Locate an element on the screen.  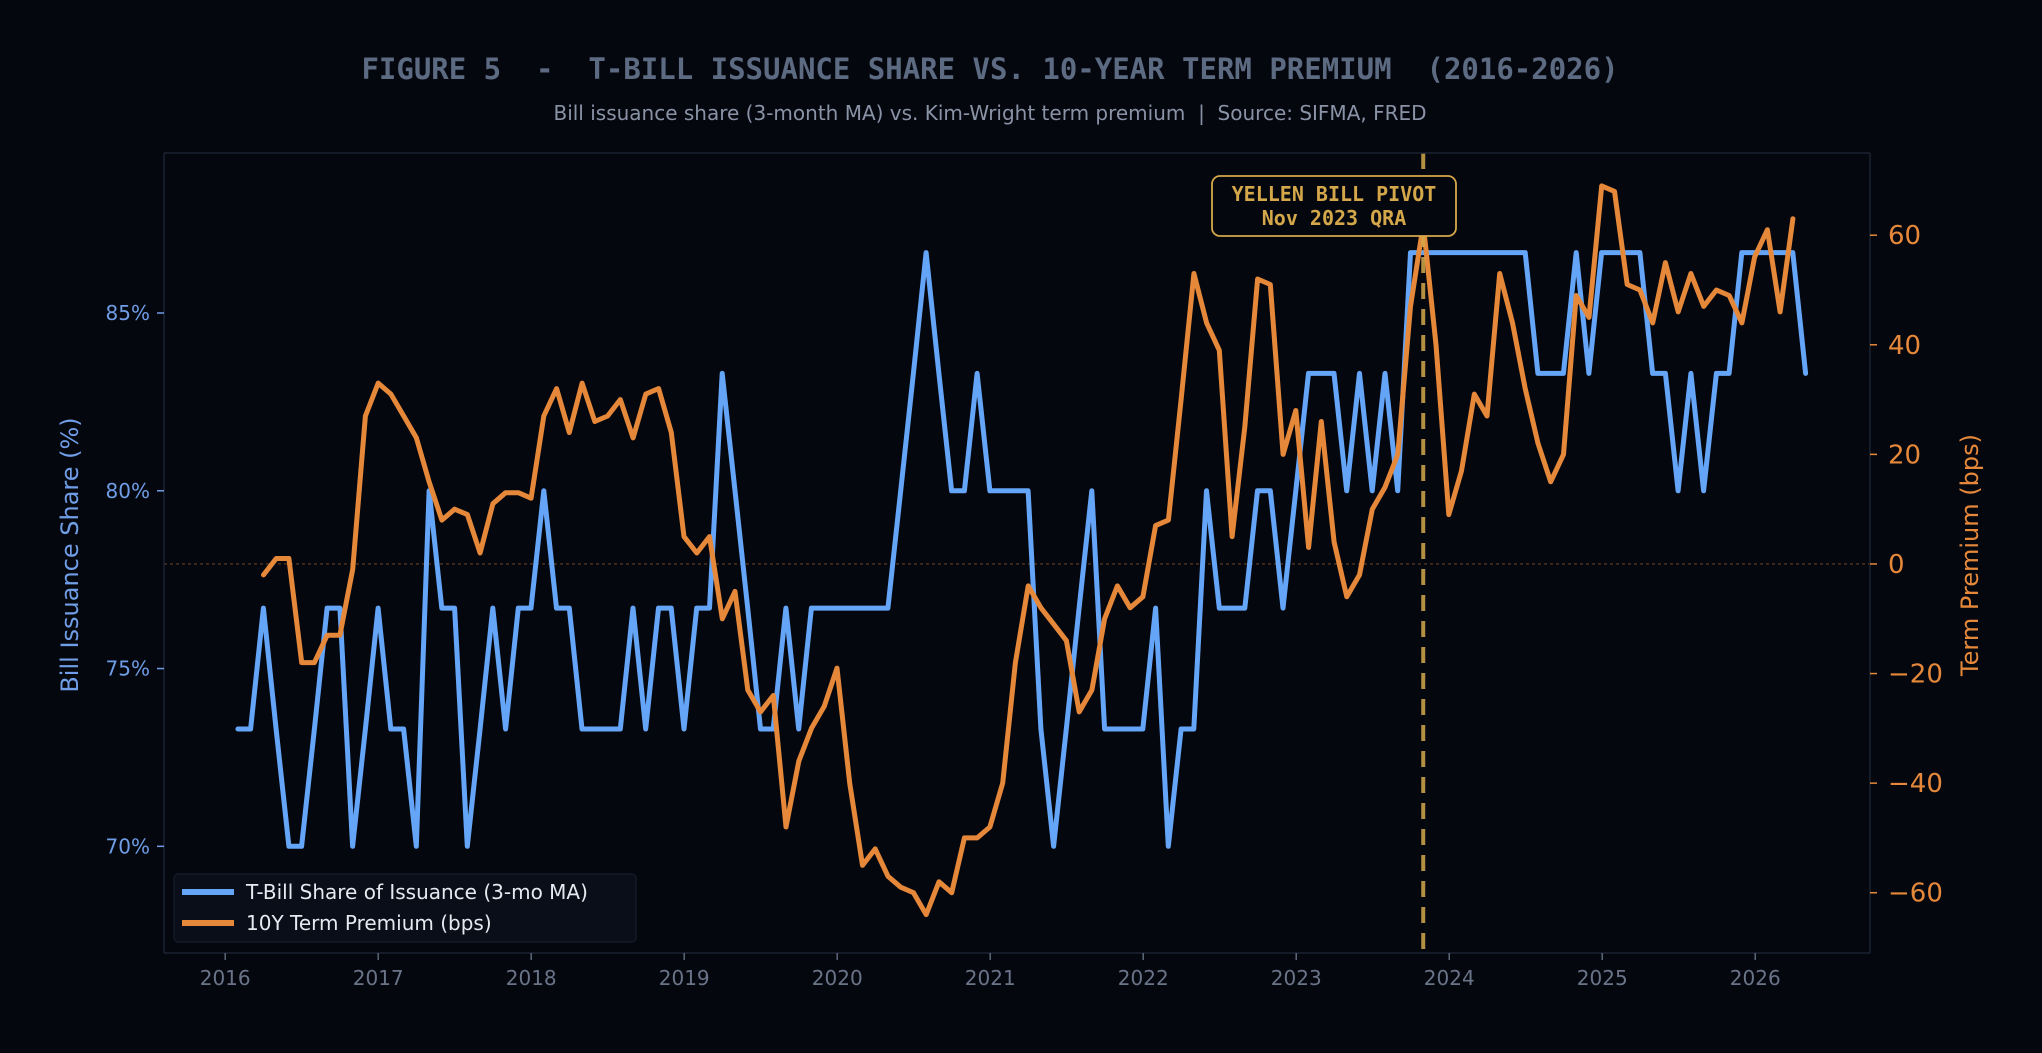
x-tick-label: 2019 is located at coordinates (684, 978).